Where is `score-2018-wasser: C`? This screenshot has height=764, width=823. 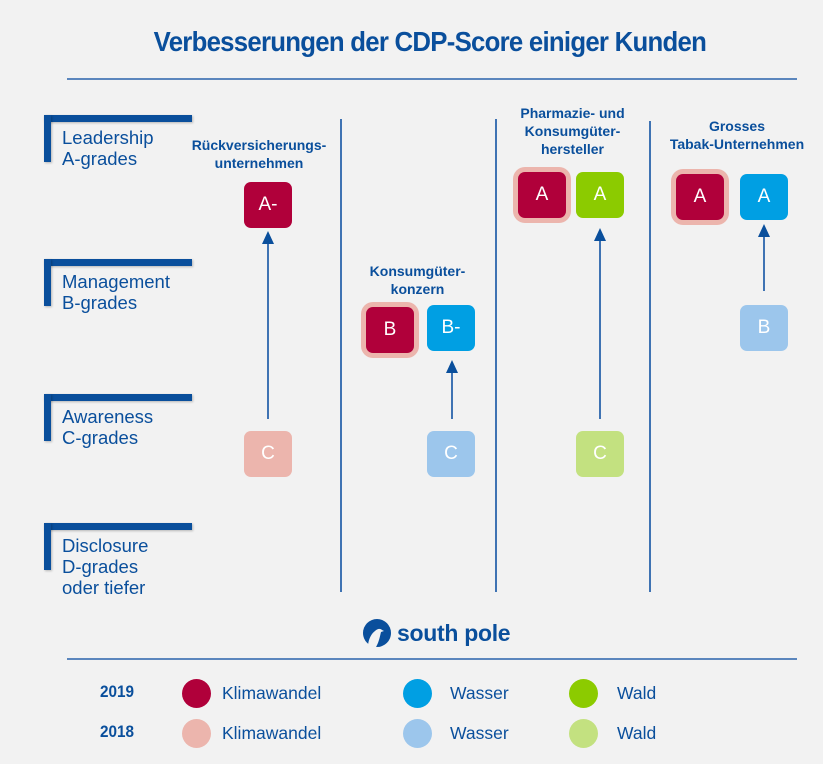 score-2018-wasser: C is located at coordinates (451, 454).